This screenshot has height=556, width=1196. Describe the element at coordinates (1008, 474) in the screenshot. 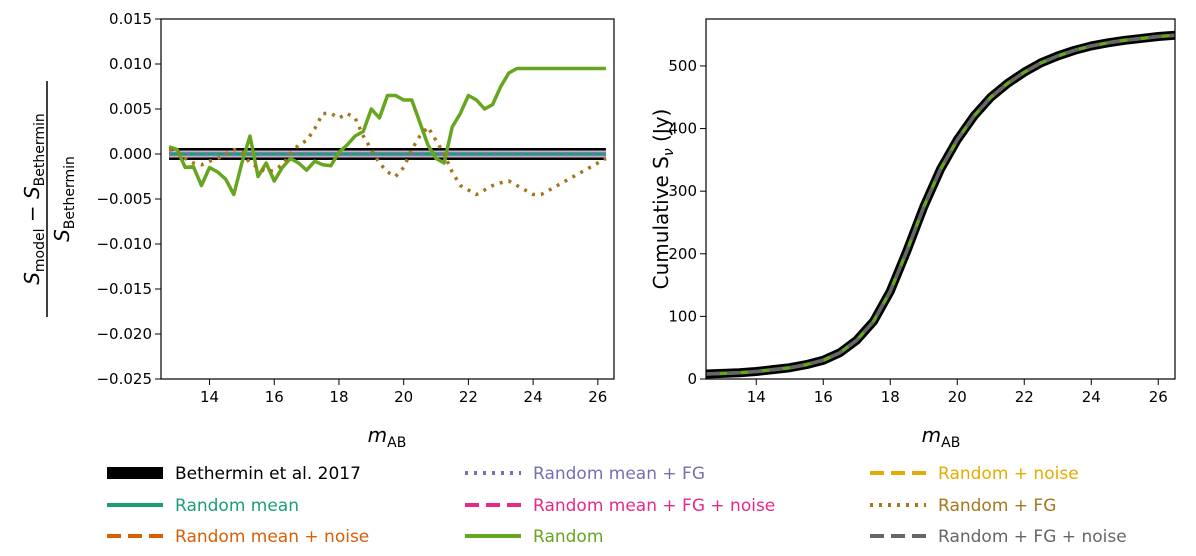

I see `legend-label: Random + noise` at that location.